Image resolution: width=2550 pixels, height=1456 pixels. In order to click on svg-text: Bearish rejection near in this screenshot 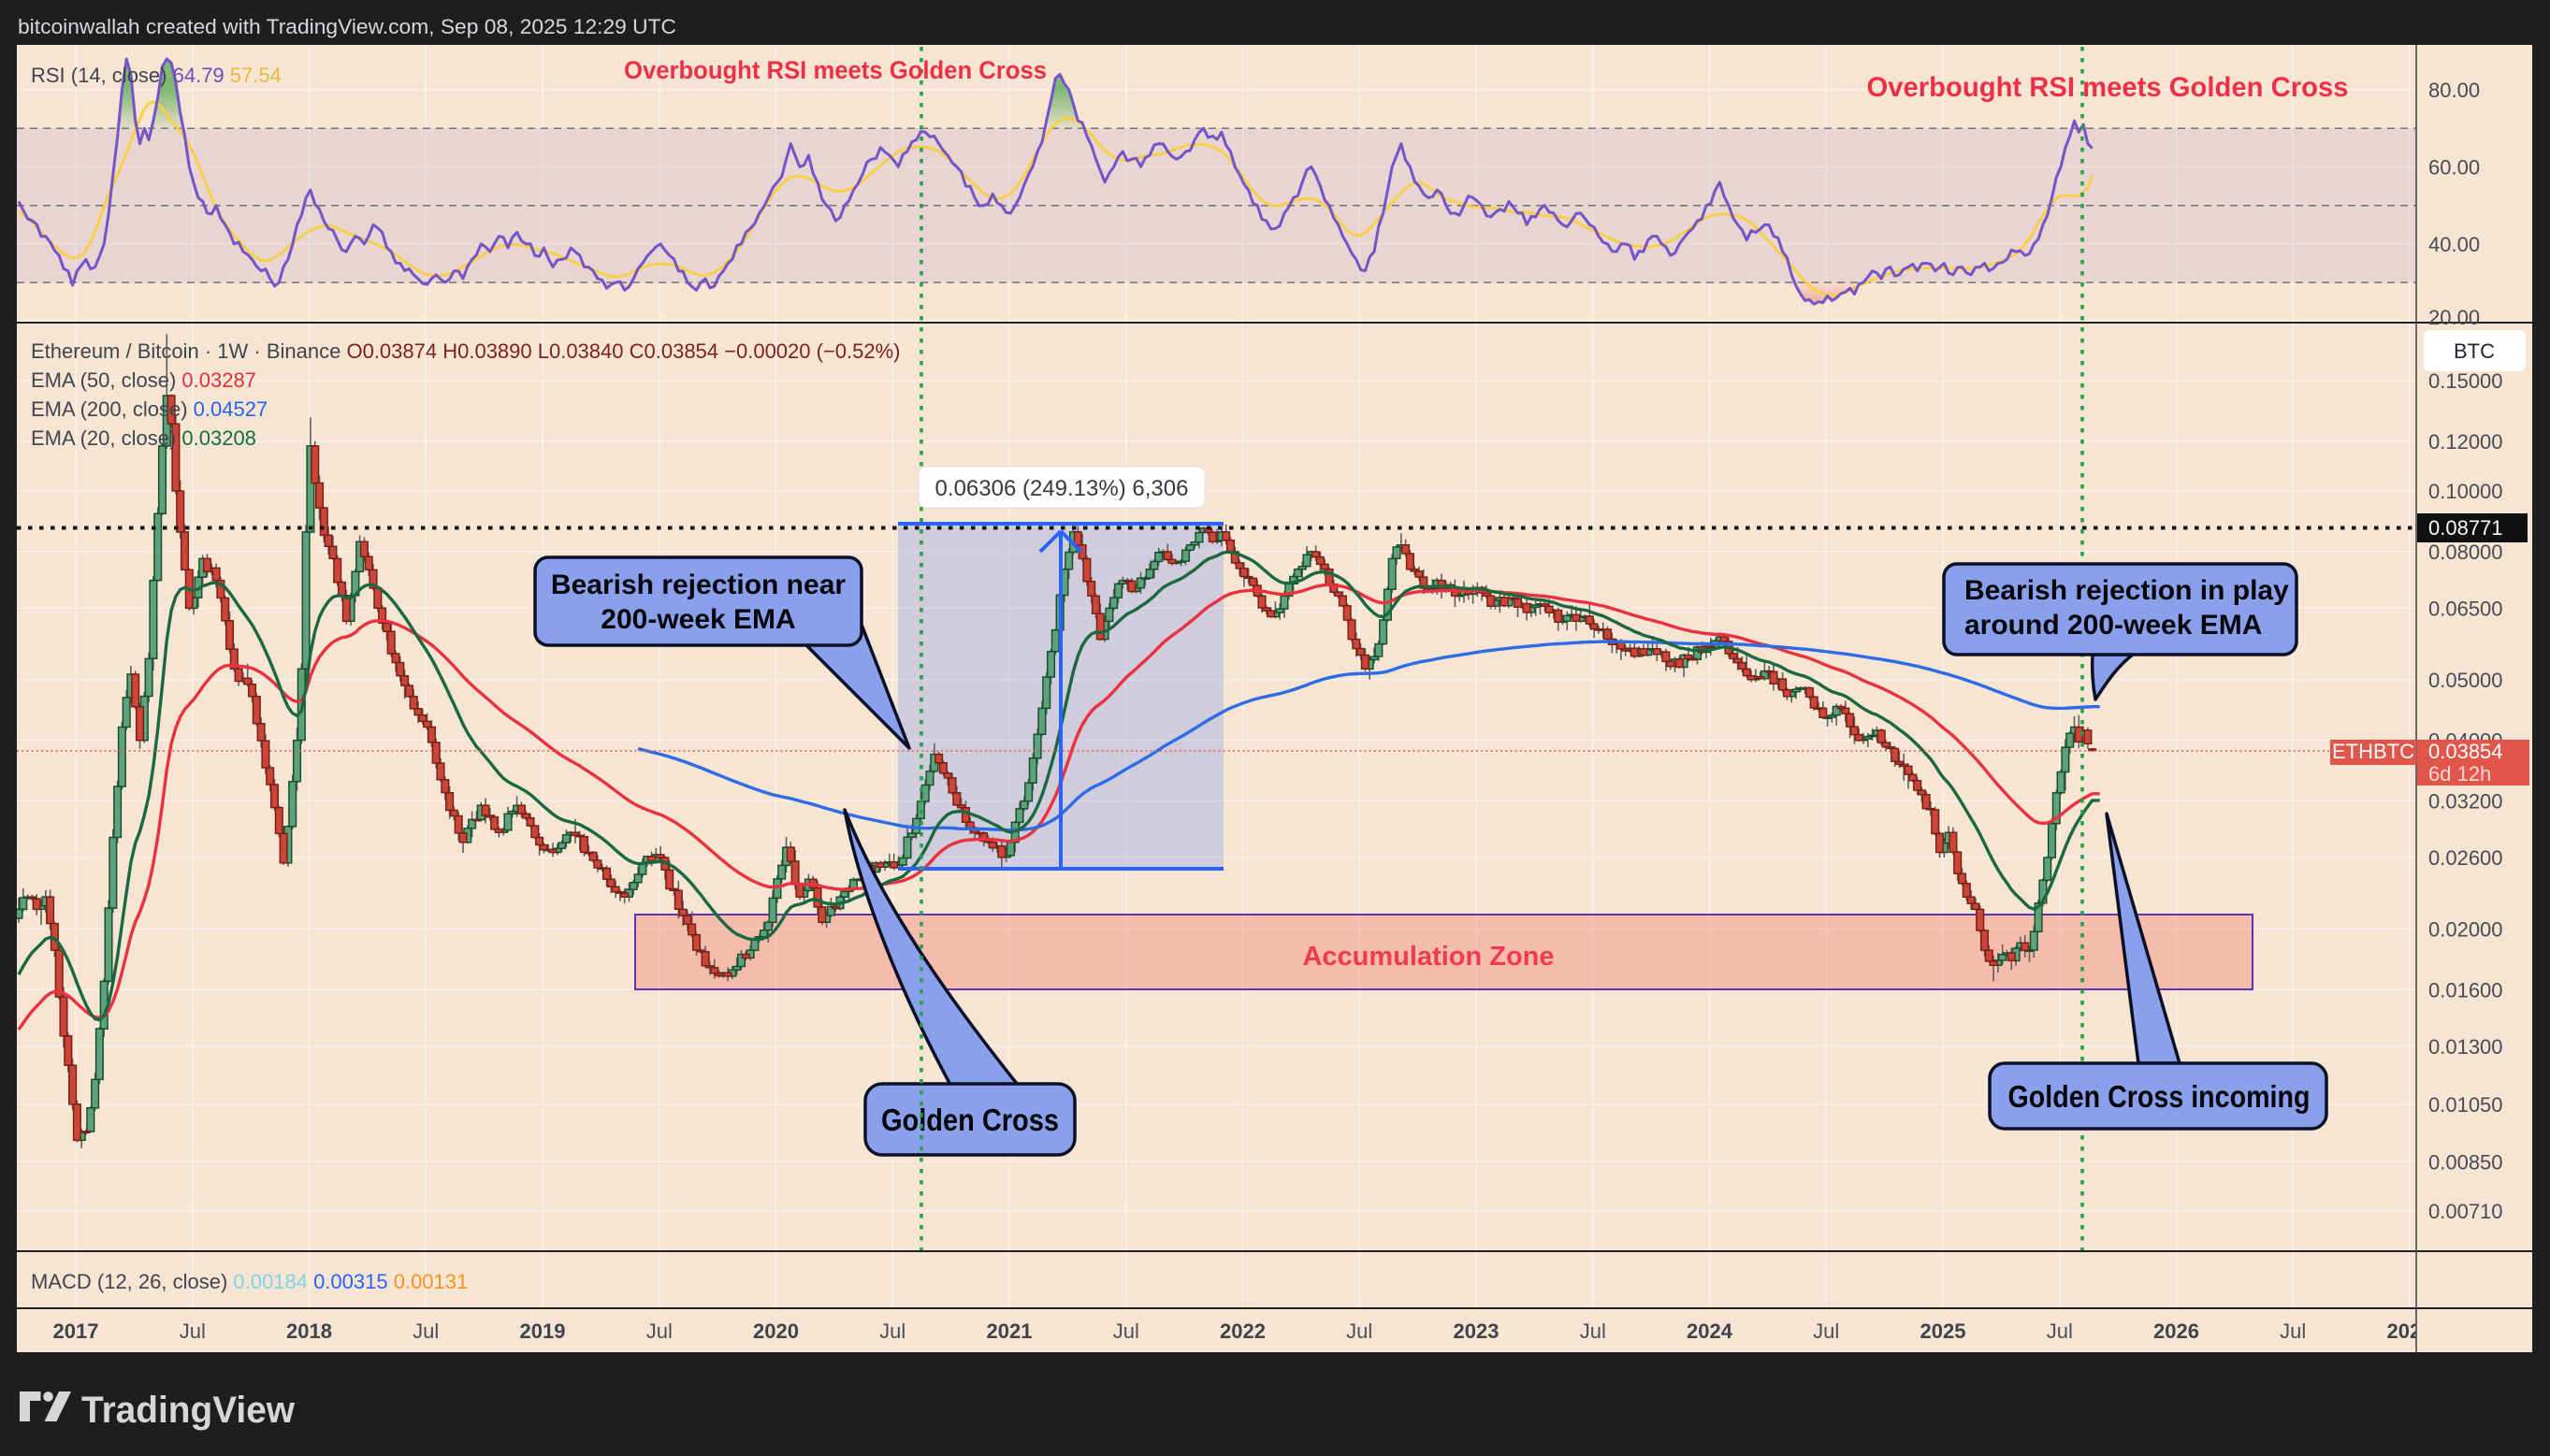, I will do `click(698, 584)`.